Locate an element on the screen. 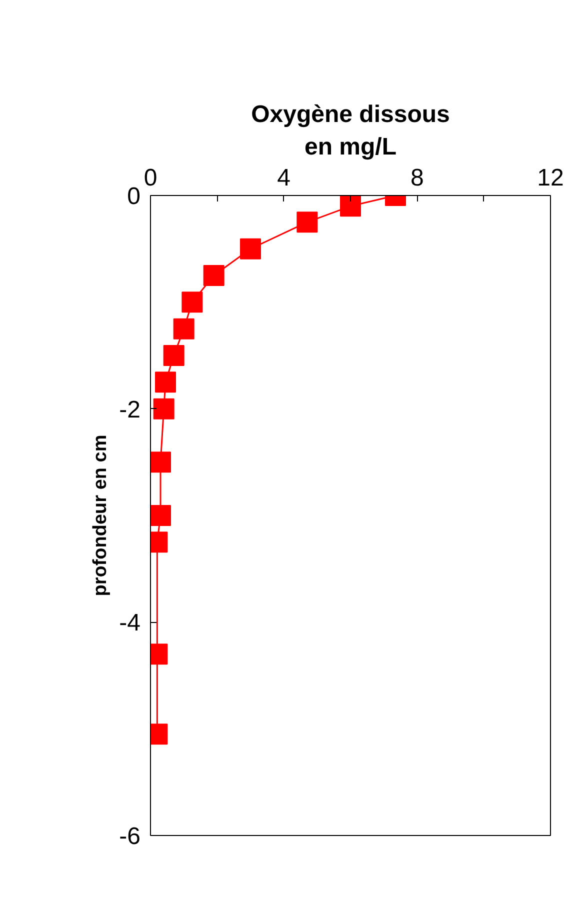 The width and height of the screenshot is (575, 903). x-tick-label: 0 is located at coordinates (151, 178).